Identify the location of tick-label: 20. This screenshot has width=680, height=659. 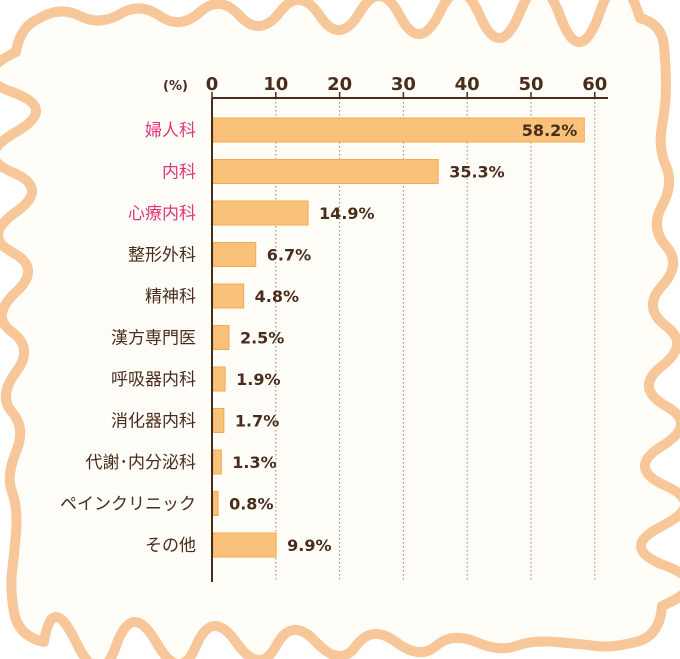
(339, 84).